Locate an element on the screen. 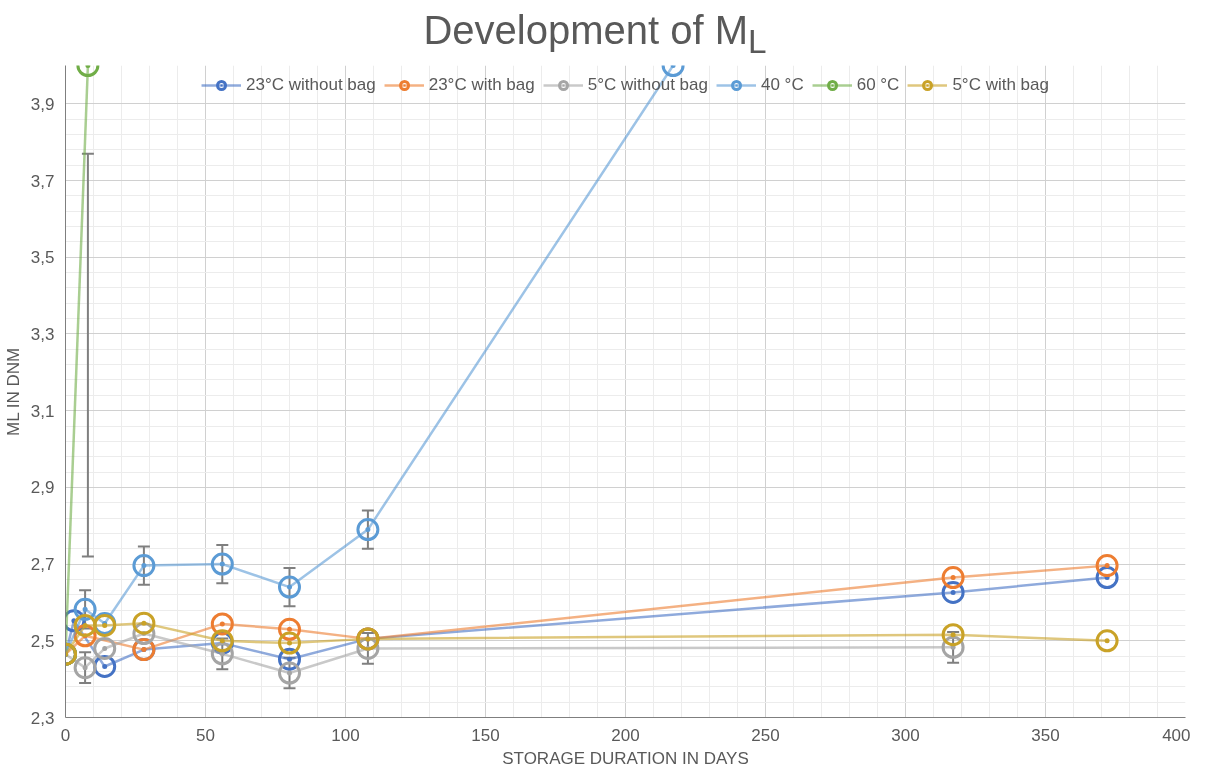 The image size is (1211, 783). x-tick-label: 200 is located at coordinates (625, 735).